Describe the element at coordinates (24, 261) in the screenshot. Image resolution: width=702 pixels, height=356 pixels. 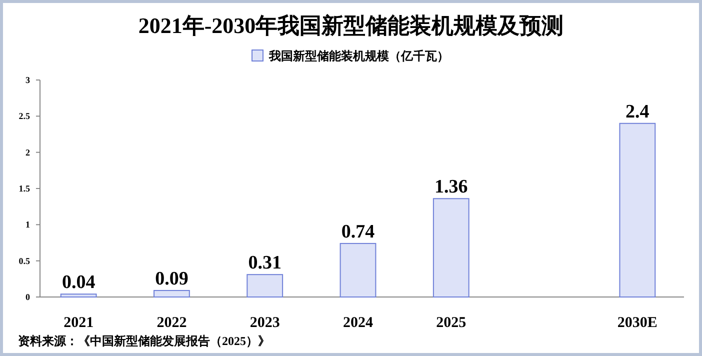
I see `y-tick-label: 0.5` at that location.